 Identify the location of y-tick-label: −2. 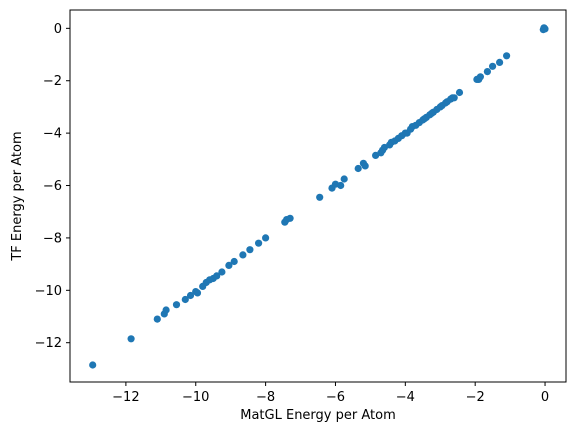
(52, 81).